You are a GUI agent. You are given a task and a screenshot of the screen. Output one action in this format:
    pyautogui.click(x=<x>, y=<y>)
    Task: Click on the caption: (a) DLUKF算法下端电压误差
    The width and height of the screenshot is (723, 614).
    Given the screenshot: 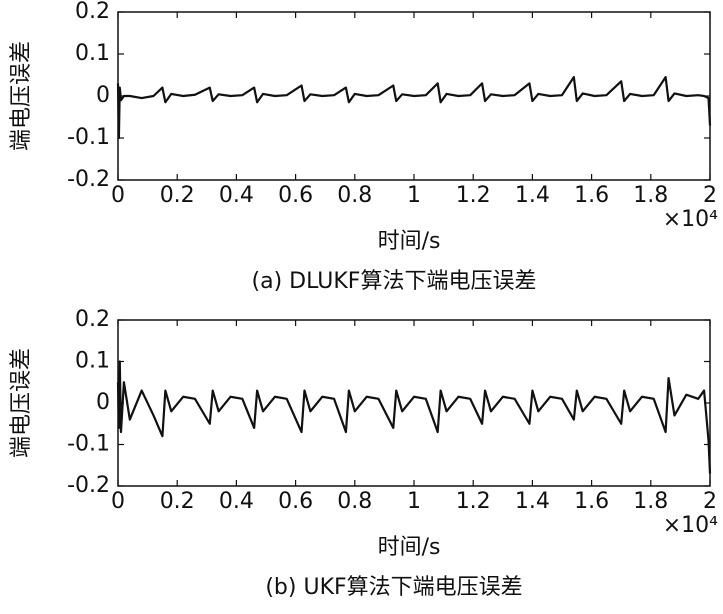 What is the action you would take?
    pyautogui.click(x=394, y=281)
    